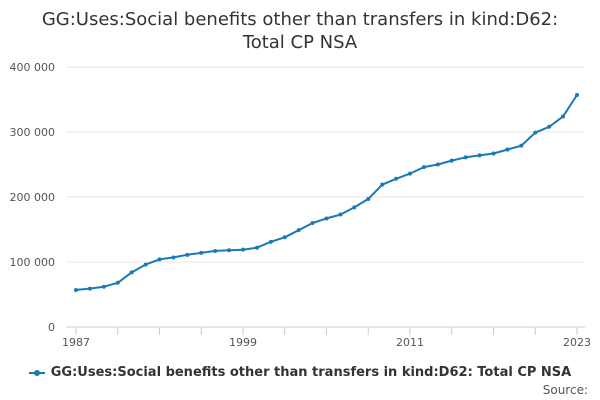  I want to click on legend-line-marker-icon, so click(36, 373).